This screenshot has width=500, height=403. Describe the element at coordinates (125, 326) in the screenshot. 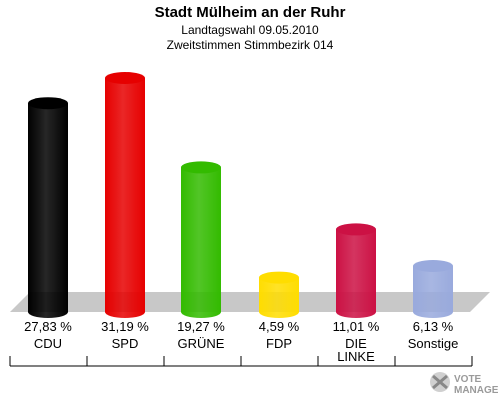

I see `value-label: 31,19 %` at that location.